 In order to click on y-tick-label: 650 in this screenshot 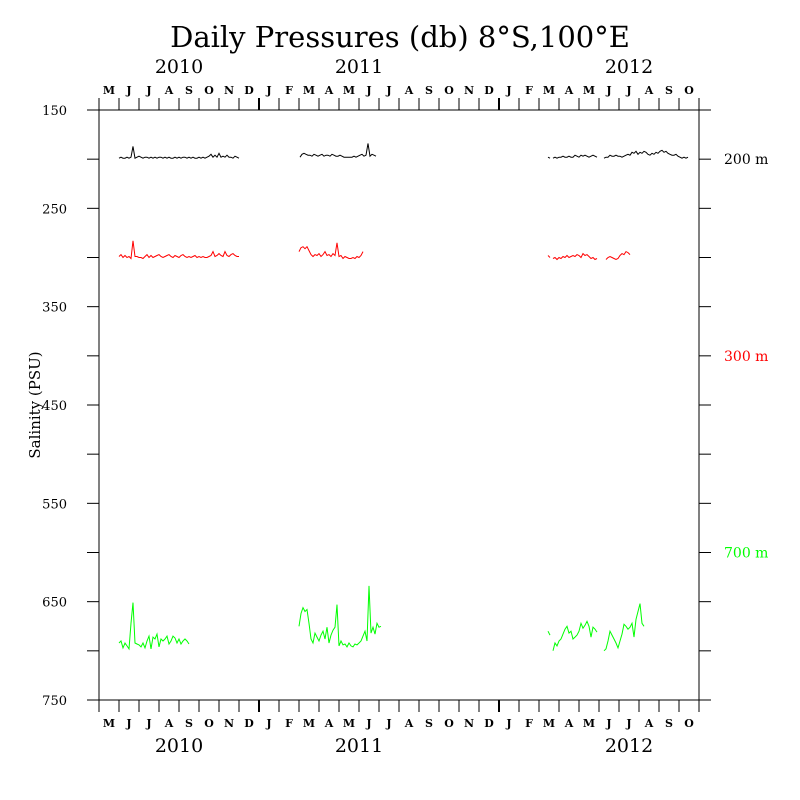, I will do `click(54, 603)`.